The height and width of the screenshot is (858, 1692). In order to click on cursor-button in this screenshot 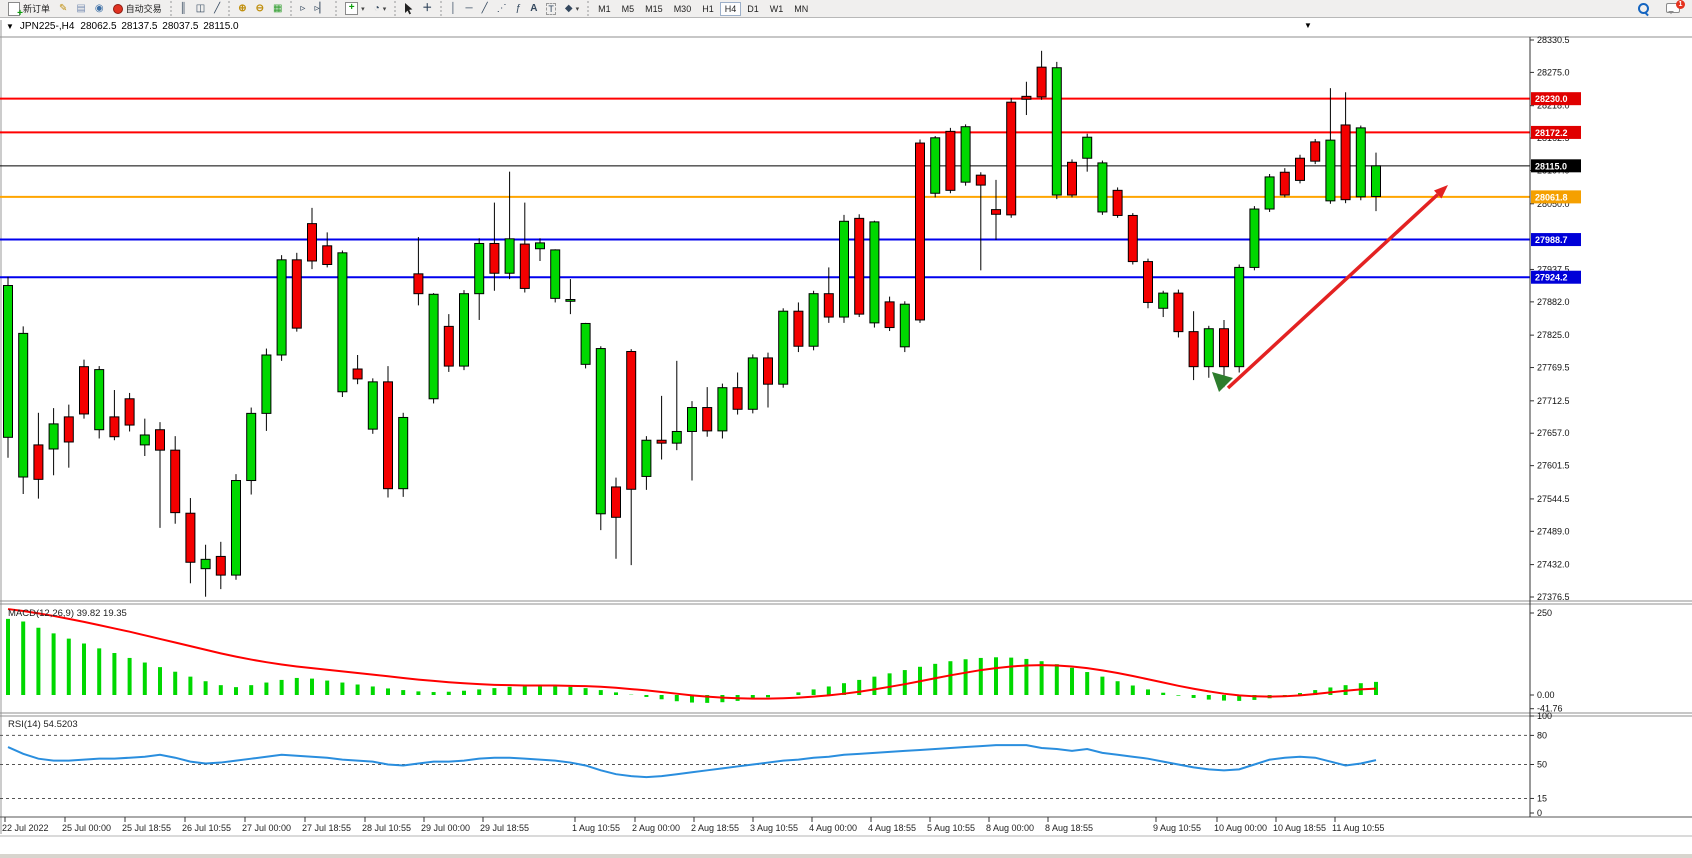, I will do `click(408, 9)`.